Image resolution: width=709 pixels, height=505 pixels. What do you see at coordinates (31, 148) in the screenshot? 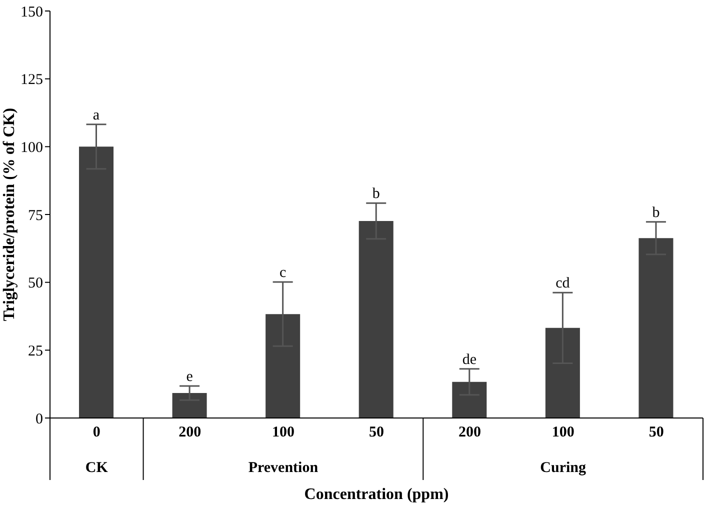
I see `y-tick-label: 100` at bounding box center [31, 148].